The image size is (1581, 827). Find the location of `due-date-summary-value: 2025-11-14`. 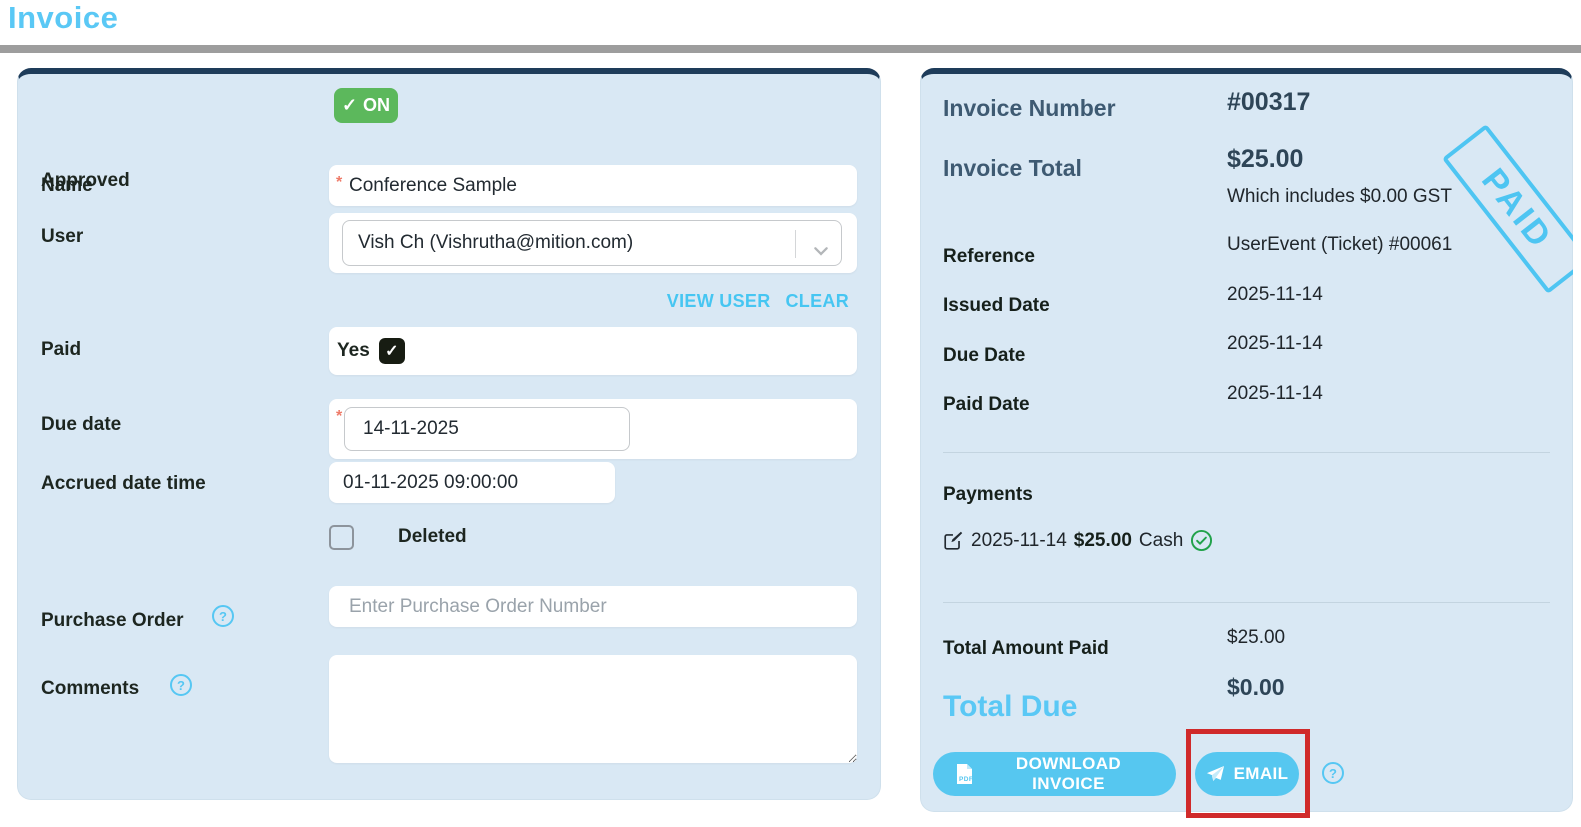

due-date-summary-value: 2025-11-14 is located at coordinates (1275, 343).